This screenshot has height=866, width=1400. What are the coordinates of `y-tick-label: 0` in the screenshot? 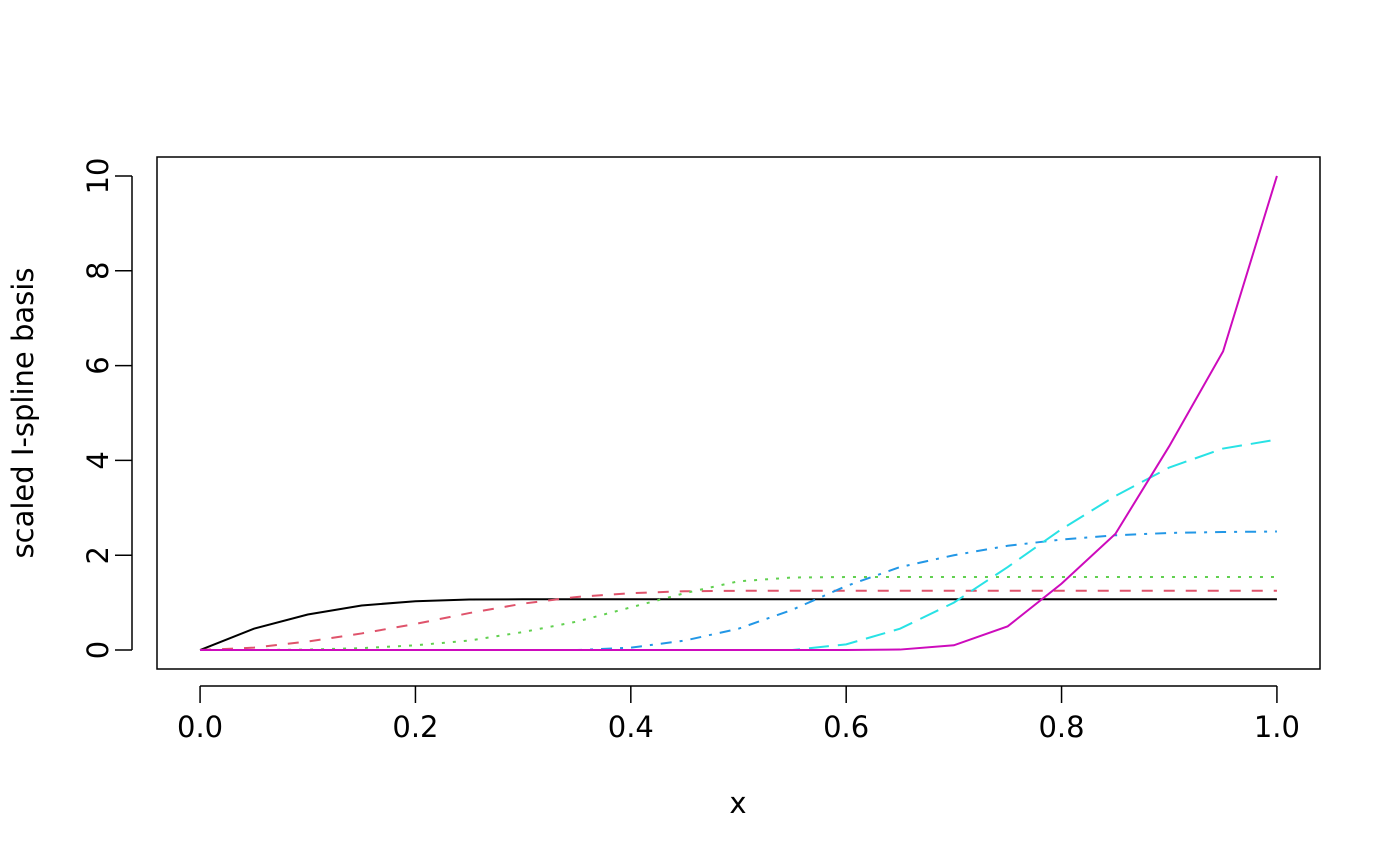 It's located at (98, 650).